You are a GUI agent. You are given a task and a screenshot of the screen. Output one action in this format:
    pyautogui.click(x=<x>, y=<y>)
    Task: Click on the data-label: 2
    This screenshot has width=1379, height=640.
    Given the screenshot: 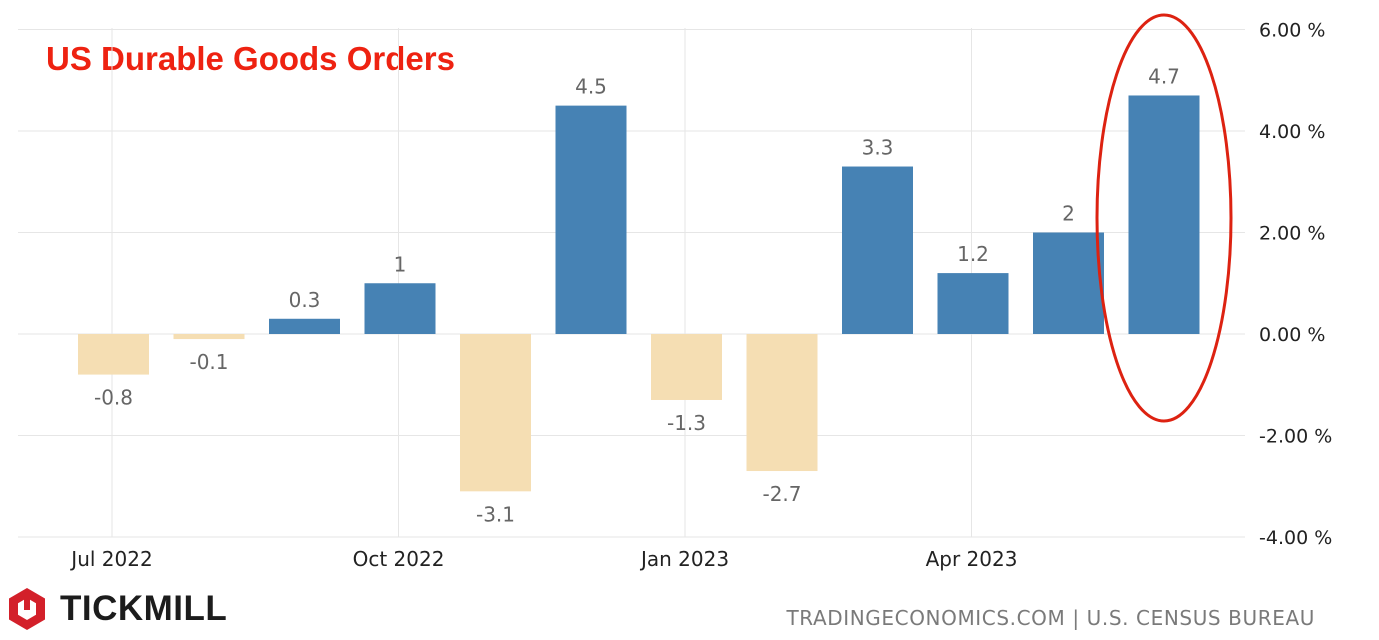 What is the action you would take?
    pyautogui.click(x=1068, y=214)
    